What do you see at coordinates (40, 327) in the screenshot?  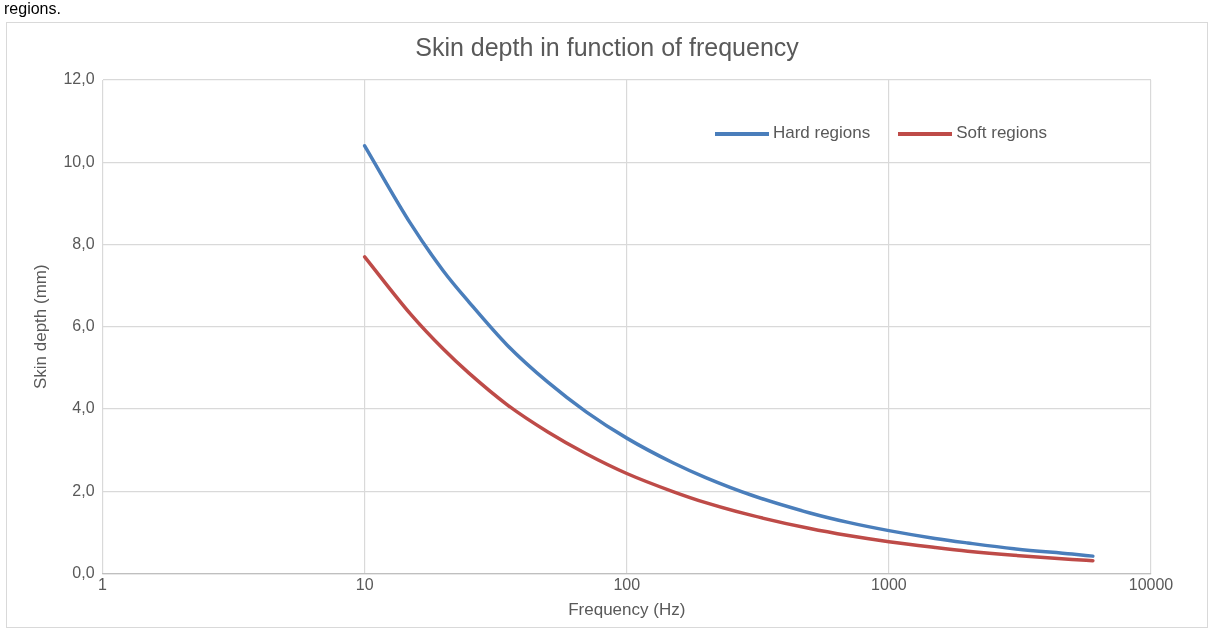 I see `y-axis-title: Skin depth (mm)` at bounding box center [40, 327].